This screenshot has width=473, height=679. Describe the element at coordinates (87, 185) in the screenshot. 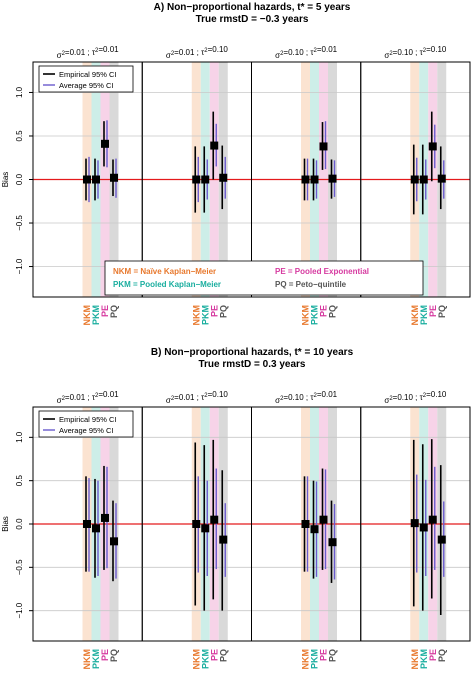

I see `panel-1: σ2=0.01 ; τ2=0.01 NKM PKM PE PQ` at that location.